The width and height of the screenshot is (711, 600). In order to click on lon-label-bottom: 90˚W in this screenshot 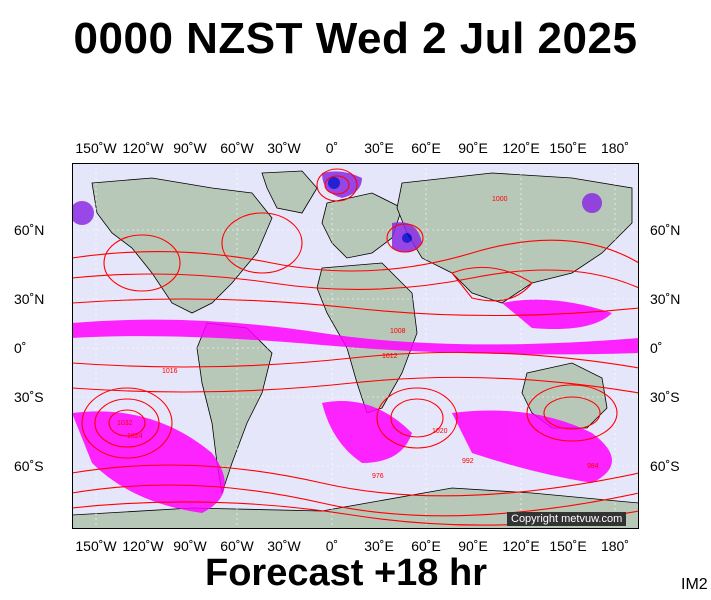, I will do `click(190, 546)`.